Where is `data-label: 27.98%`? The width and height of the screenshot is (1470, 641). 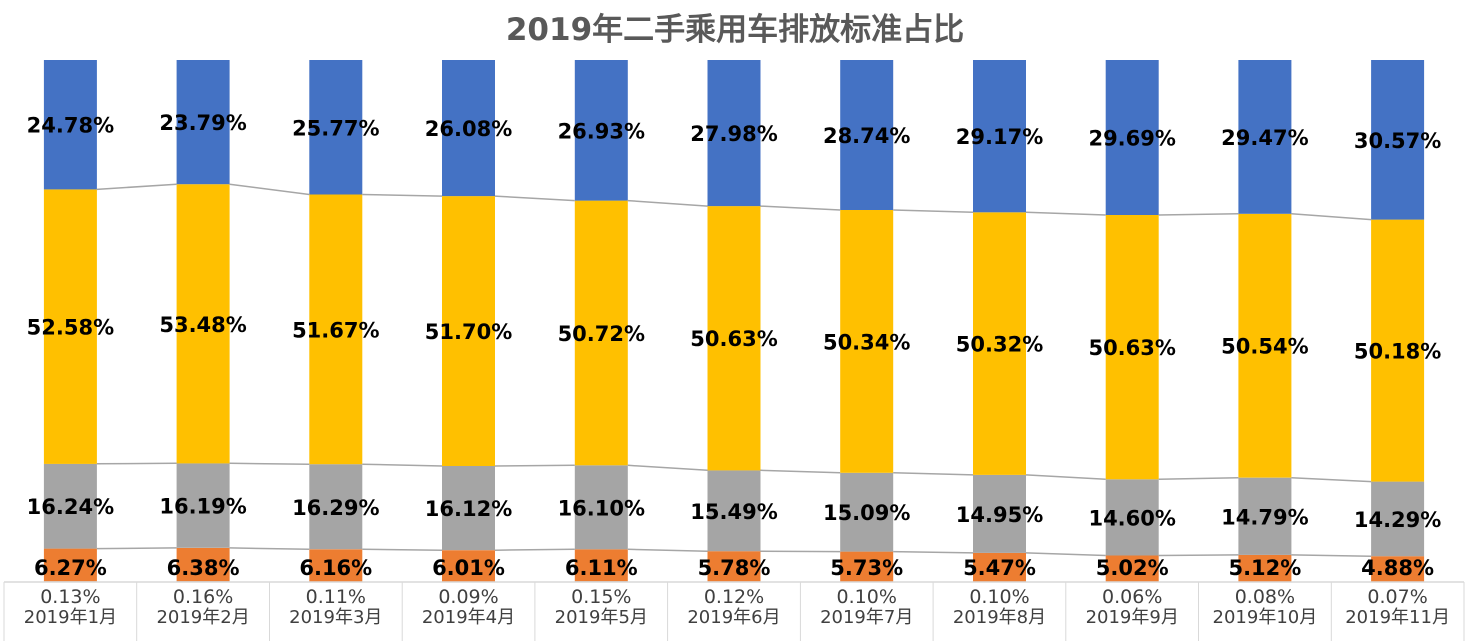
data-label: 27.98% is located at coordinates (733, 134).